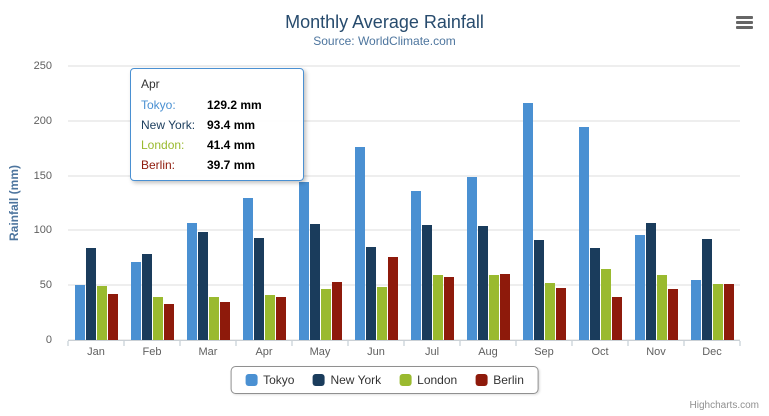 Image resolution: width=769 pixels, height=416 pixels. Describe the element at coordinates (448, 308) in the screenshot. I see `bar-berlin-jul` at that location.